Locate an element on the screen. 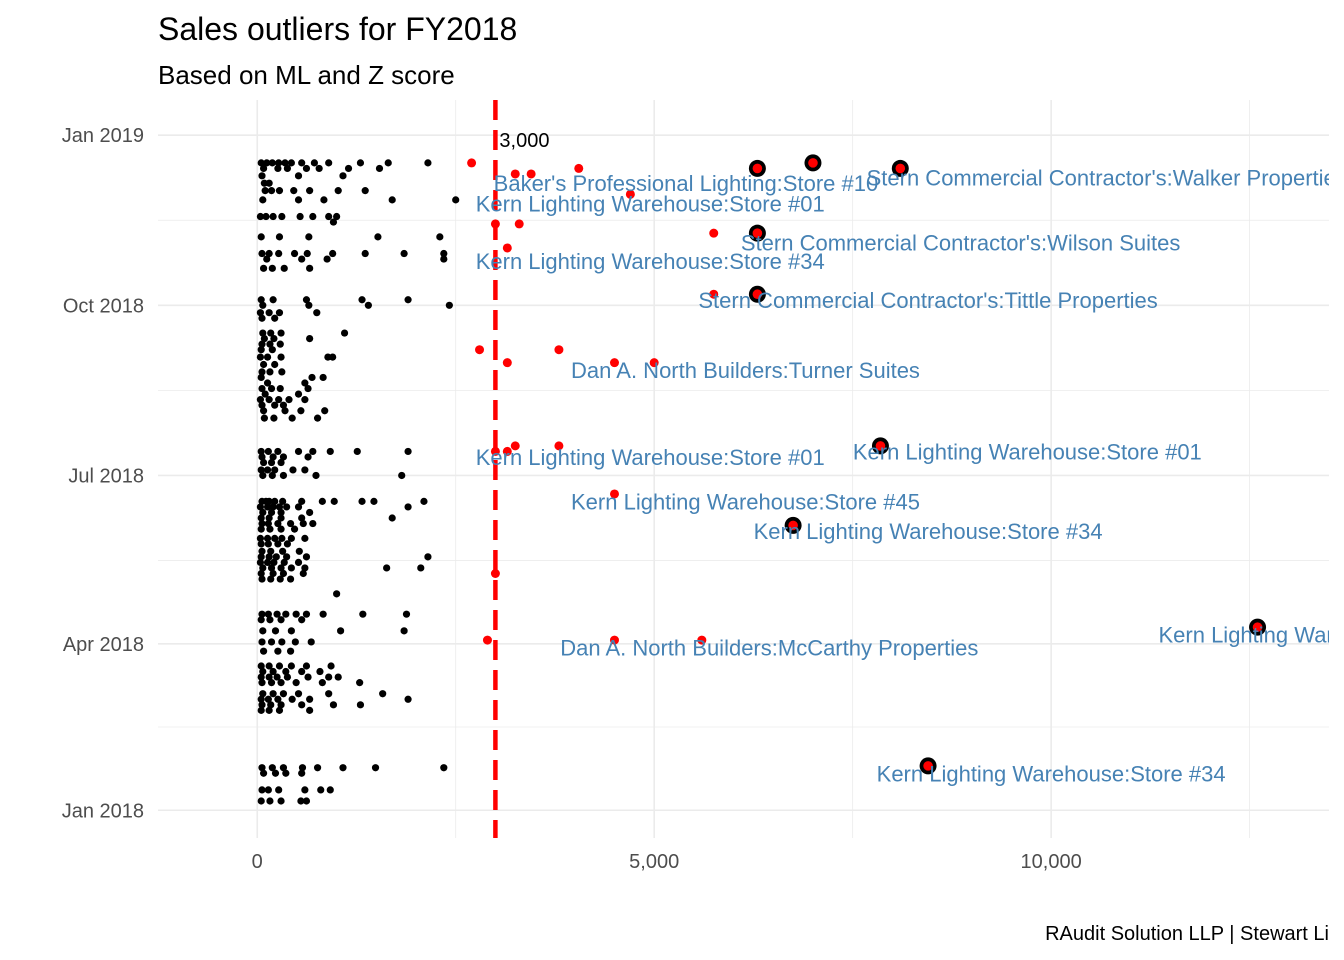 This screenshot has height=960, width=1344. normal-points is located at coordinates (358, 482).